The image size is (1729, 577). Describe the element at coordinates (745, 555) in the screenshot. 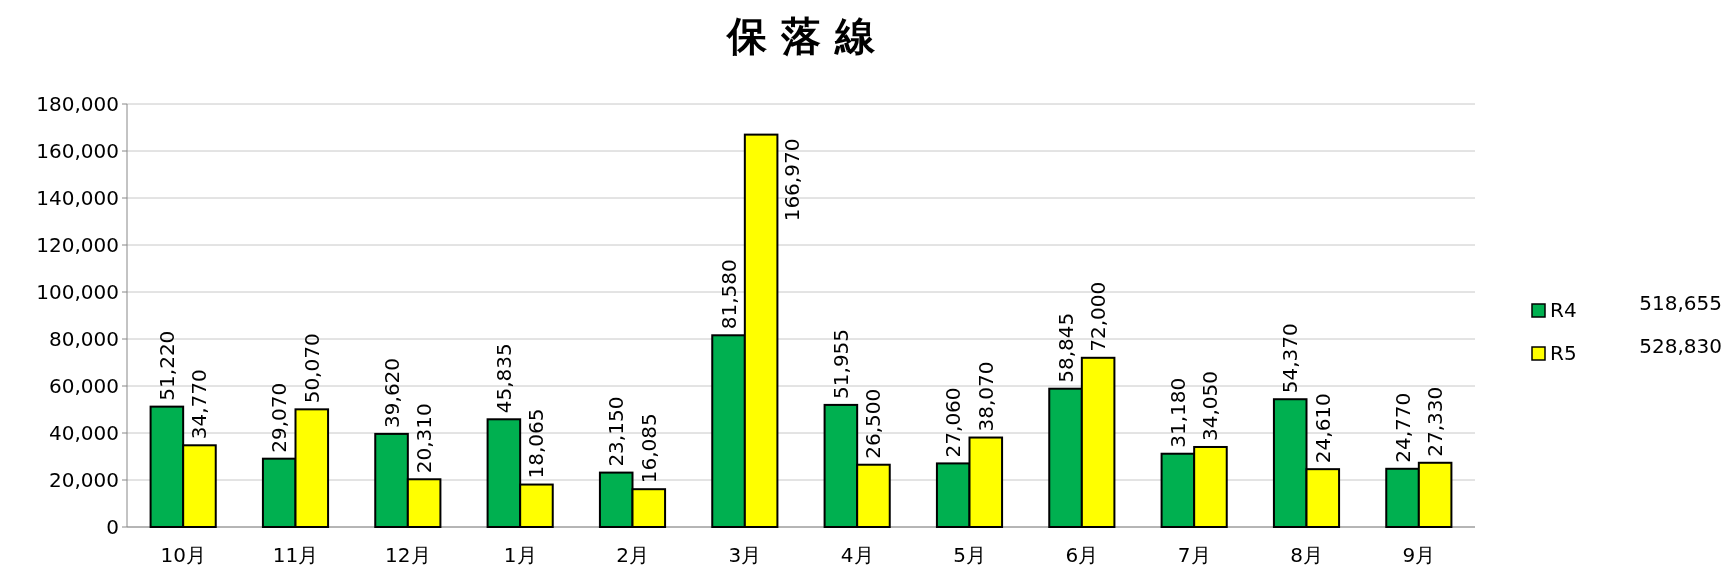

I see `x-tick-label: 3月` at that location.